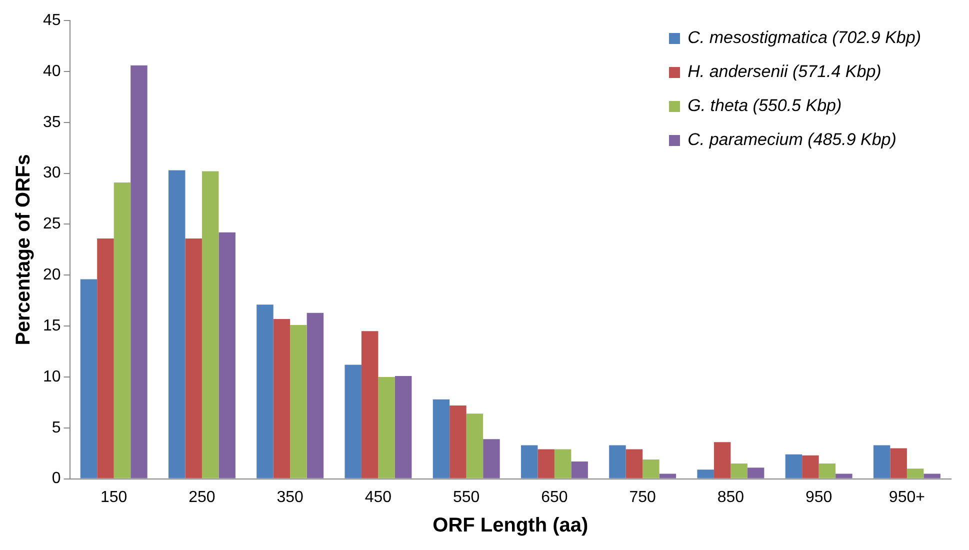 The height and width of the screenshot is (550, 969). What do you see at coordinates (804, 38) in the screenshot?
I see `legend-label: C. mesostigmatica (702.9 Kbp)` at bounding box center [804, 38].